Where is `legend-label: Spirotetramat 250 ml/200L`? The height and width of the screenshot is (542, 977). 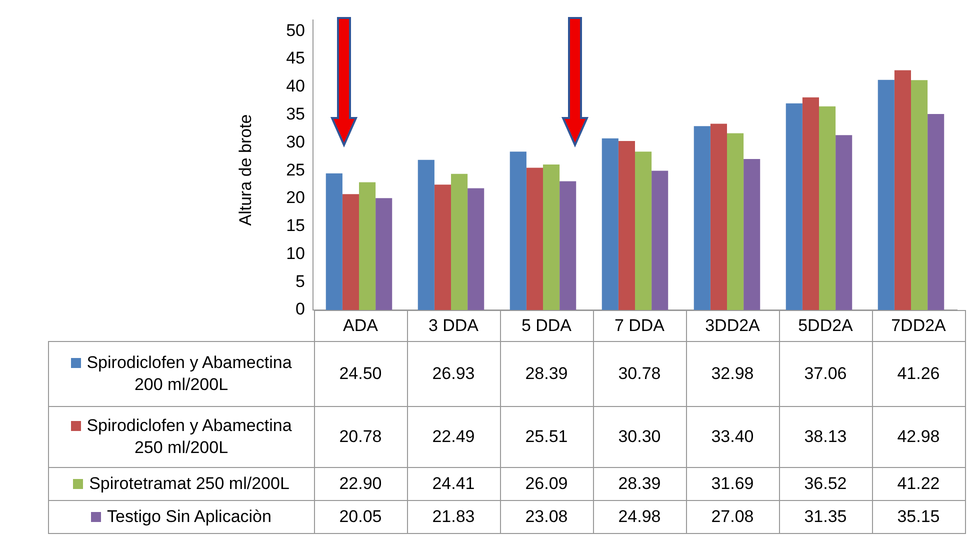
legend-label: Spirotetramat 250 ml/200L is located at coordinates (181, 483).